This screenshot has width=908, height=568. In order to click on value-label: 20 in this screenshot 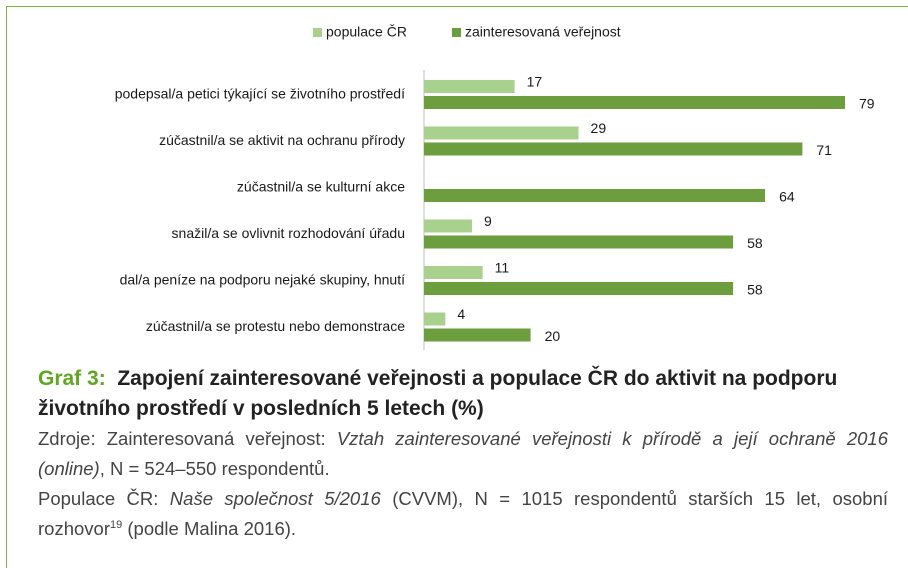, I will do `click(553, 336)`.